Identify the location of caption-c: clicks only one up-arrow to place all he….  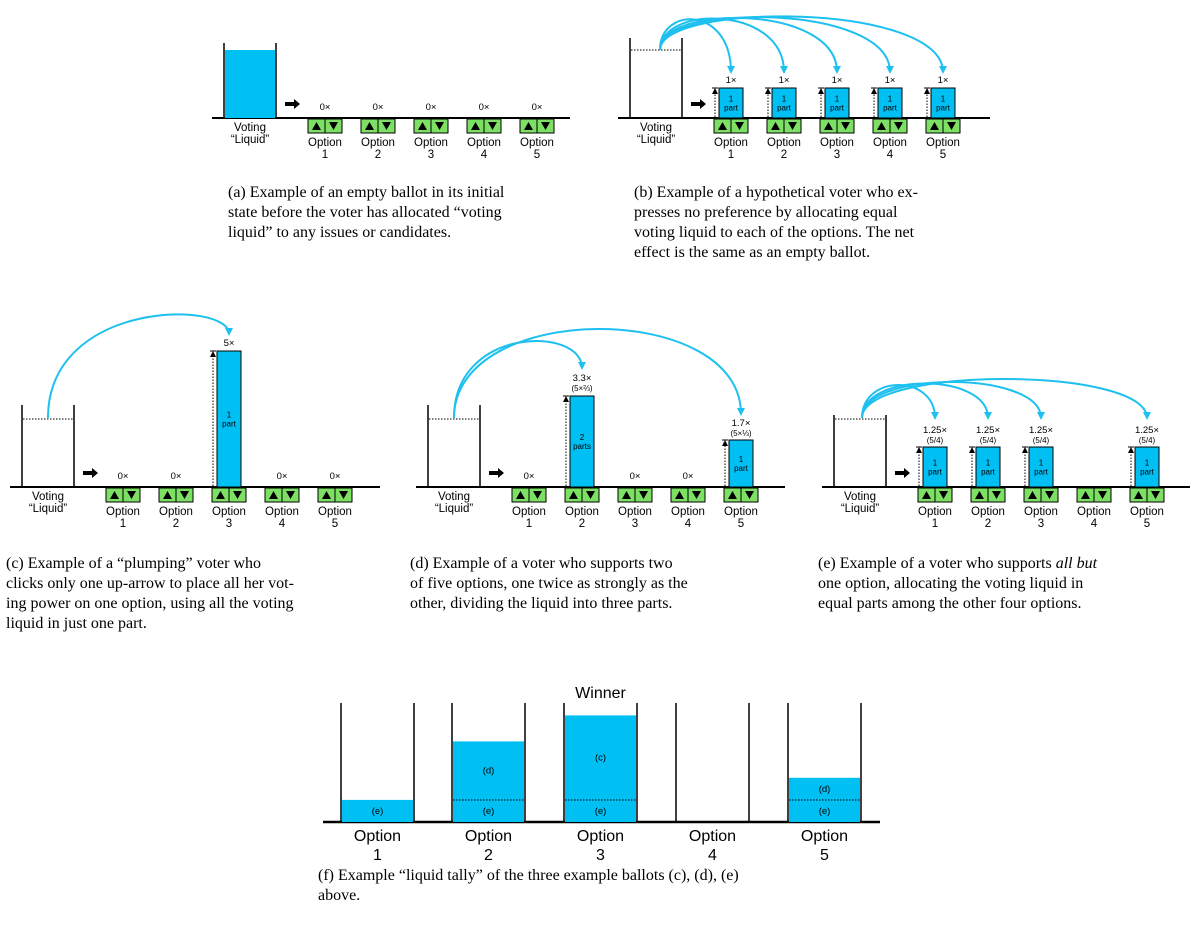
(150, 583).